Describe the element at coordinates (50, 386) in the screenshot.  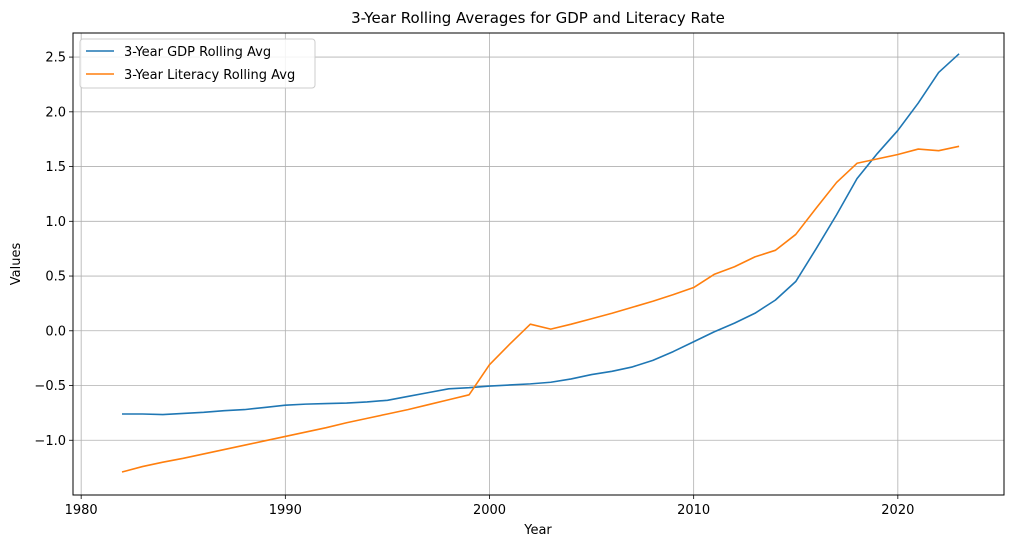
I see `y-tick-label: −0.5` at that location.